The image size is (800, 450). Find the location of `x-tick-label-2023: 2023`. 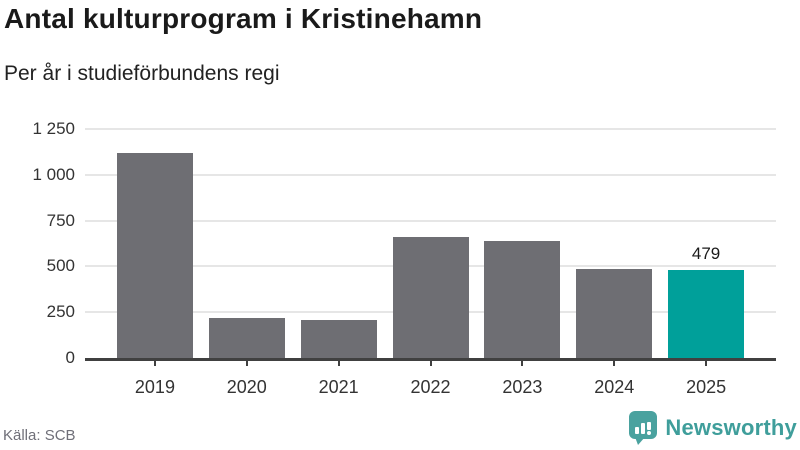

x-tick-label-2023: 2023 is located at coordinates (522, 387).